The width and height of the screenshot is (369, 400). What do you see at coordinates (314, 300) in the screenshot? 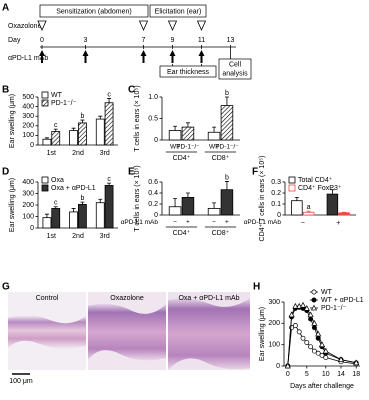
I see `legend-marker` at bounding box center [314, 300].